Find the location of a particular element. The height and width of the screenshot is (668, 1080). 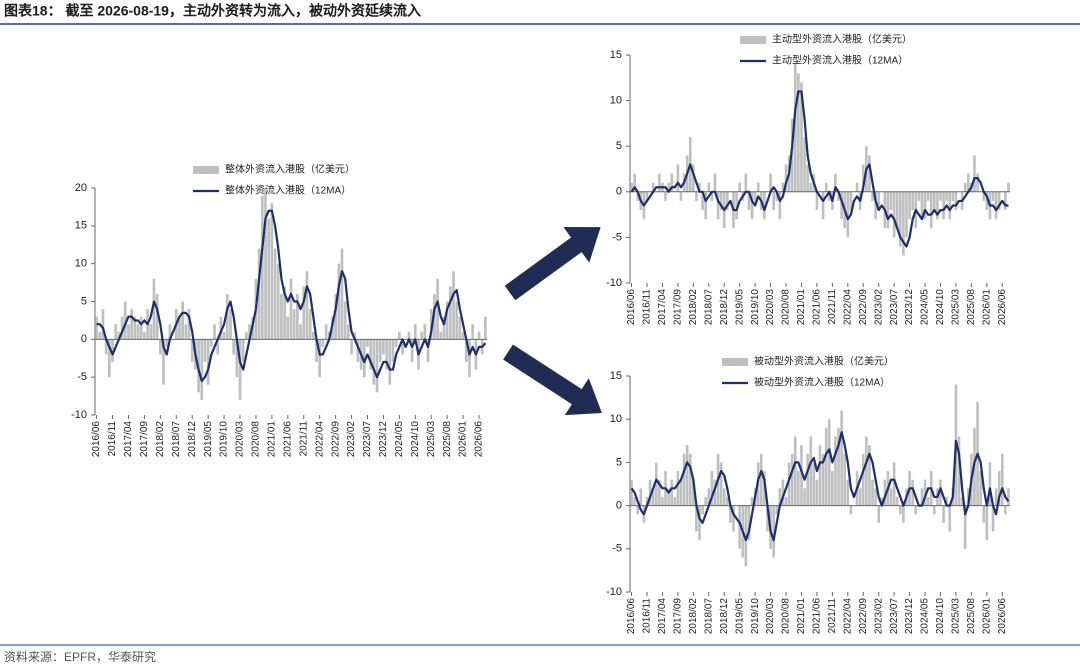

y-tick-label: 0 is located at coordinates (619, 506).